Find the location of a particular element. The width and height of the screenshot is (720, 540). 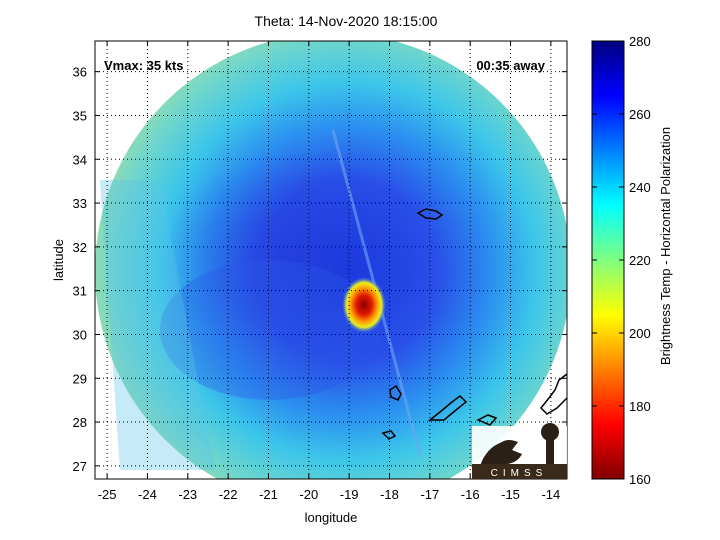

y-tick-label: 36 is located at coordinates (80, 72).